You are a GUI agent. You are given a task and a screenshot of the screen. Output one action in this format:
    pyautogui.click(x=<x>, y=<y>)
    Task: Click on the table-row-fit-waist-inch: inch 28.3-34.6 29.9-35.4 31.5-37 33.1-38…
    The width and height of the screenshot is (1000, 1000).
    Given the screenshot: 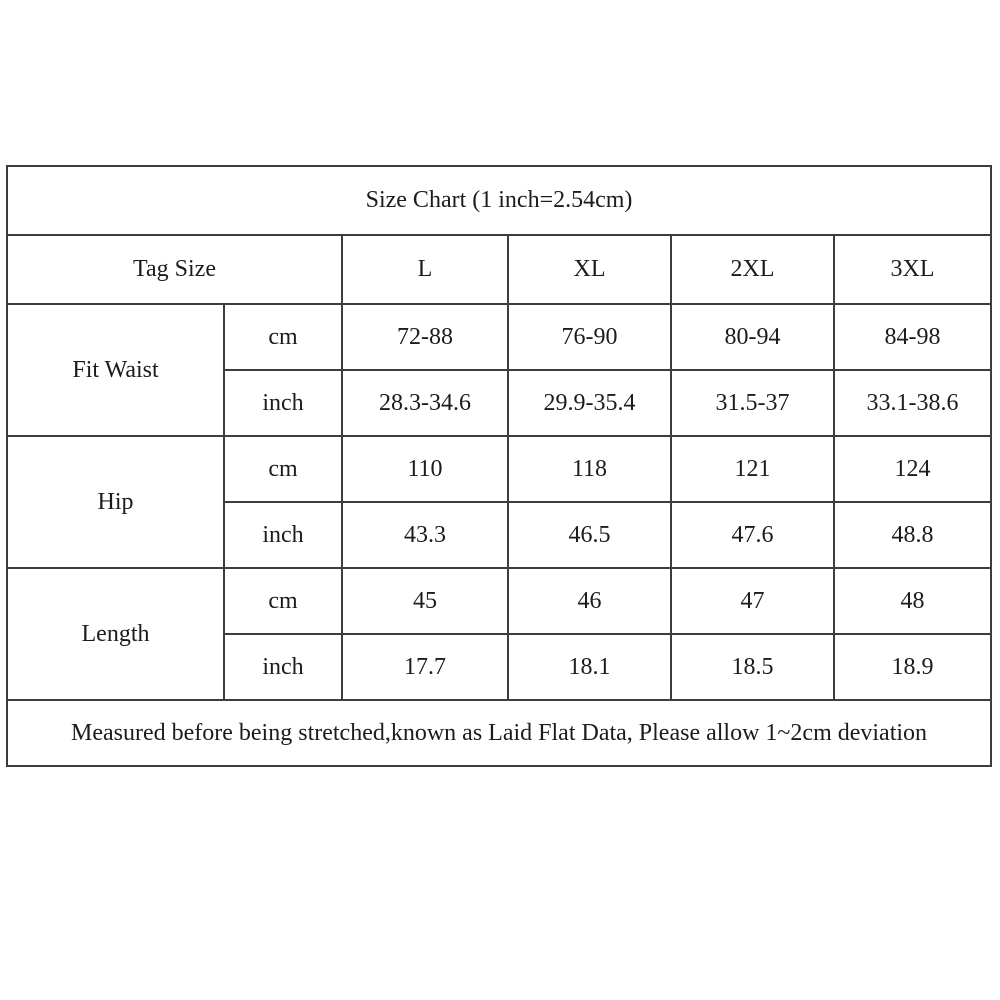 What is the action you would take?
    pyautogui.click(x=500, y=403)
    